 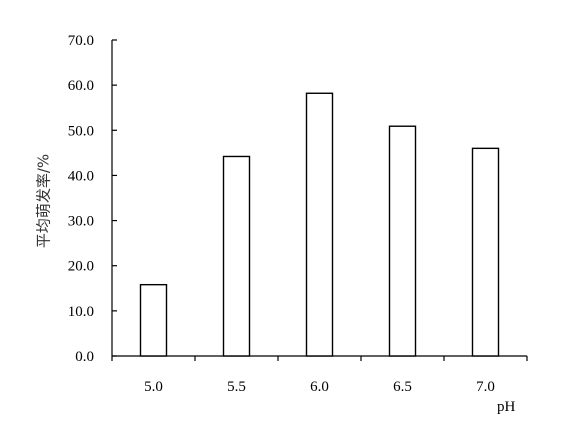 What do you see at coordinates (402, 387) in the screenshot?
I see `x-category-label: 6.5` at bounding box center [402, 387].